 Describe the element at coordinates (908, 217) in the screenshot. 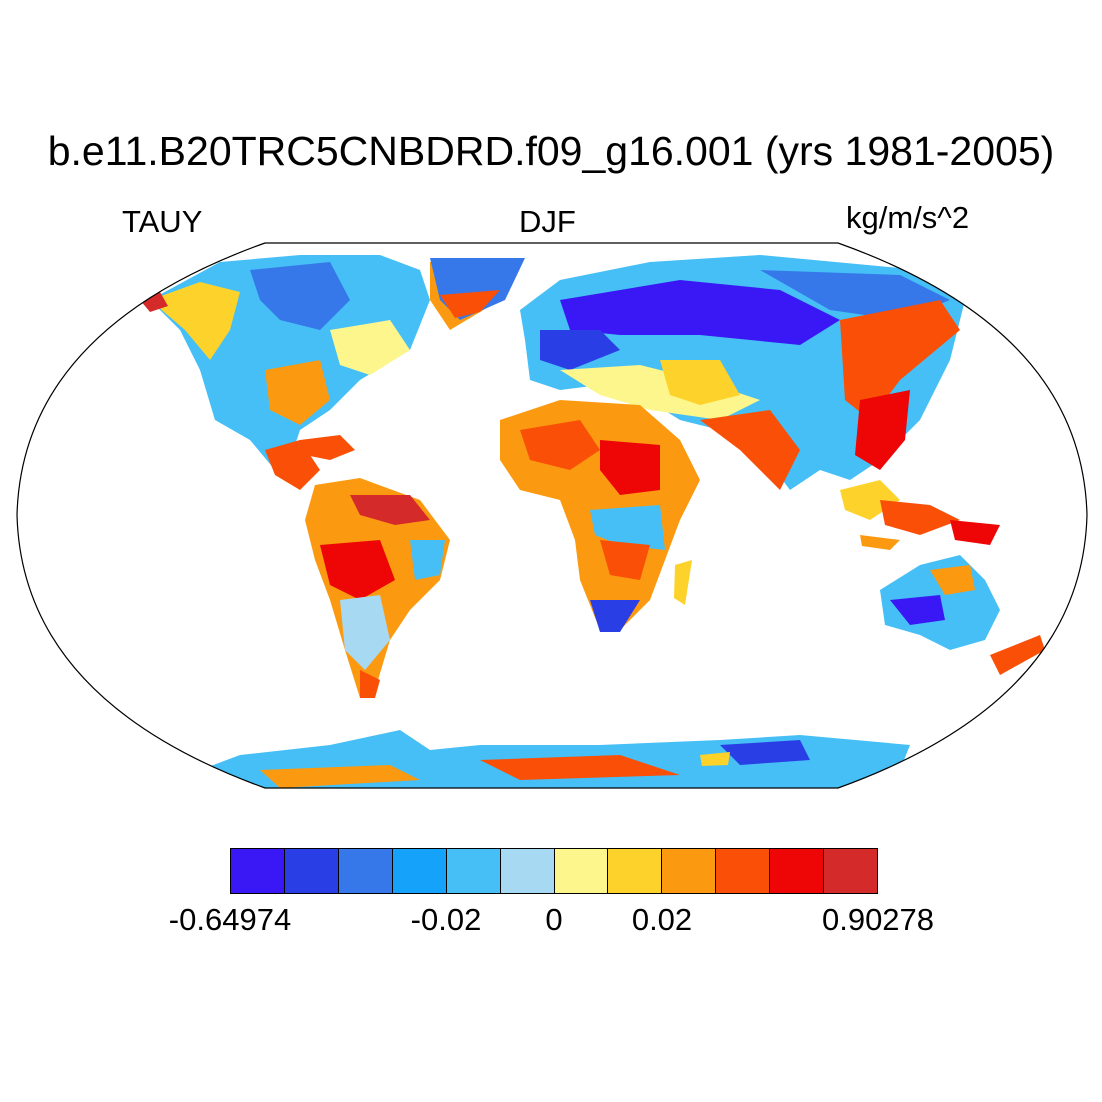

I see `units-label: kg/m/s^2` at that location.